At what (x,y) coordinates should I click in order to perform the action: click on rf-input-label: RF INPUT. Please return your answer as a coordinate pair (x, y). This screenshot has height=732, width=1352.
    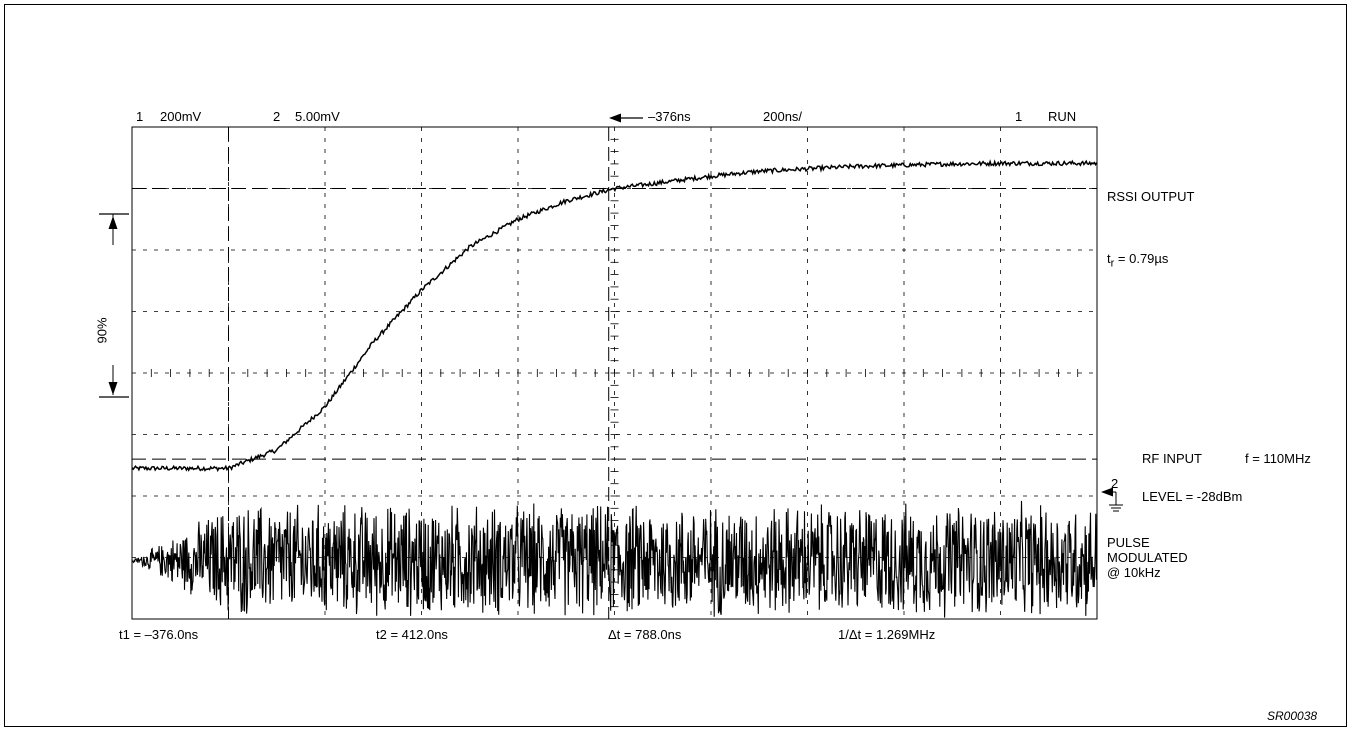
    Looking at the image, I should click on (1172, 458).